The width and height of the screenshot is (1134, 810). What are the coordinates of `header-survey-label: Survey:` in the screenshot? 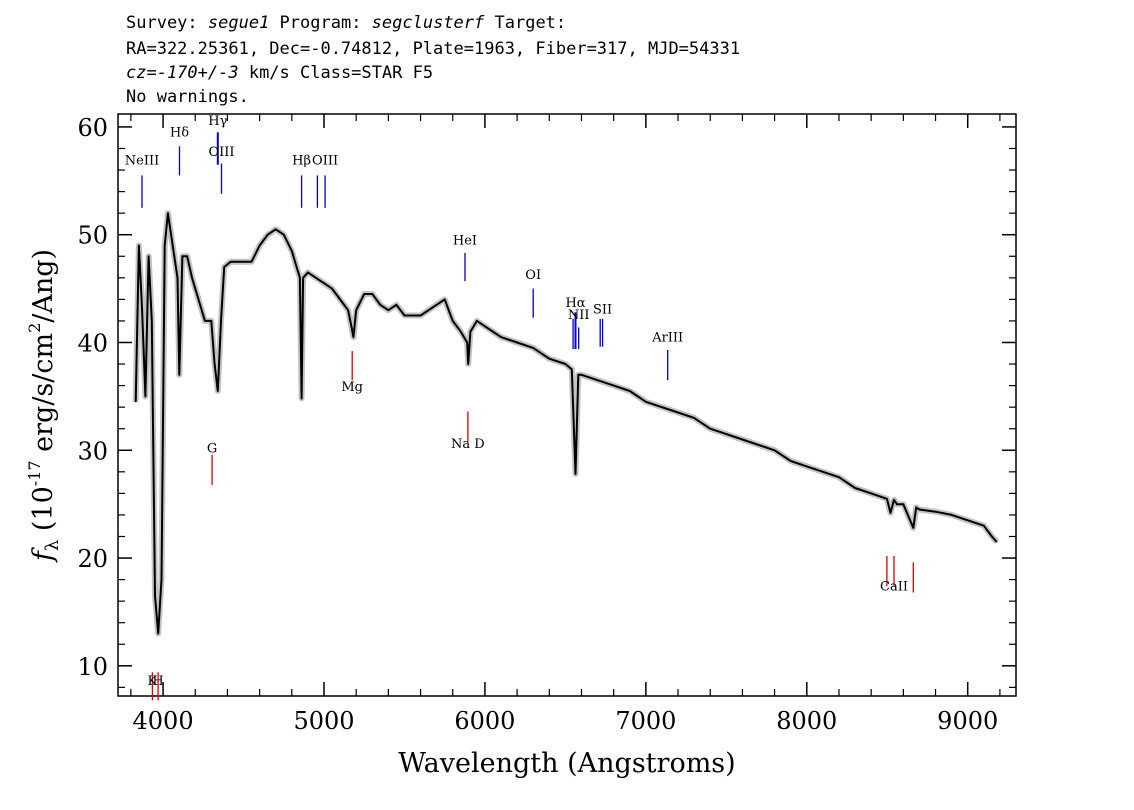 It's located at (167, 23).